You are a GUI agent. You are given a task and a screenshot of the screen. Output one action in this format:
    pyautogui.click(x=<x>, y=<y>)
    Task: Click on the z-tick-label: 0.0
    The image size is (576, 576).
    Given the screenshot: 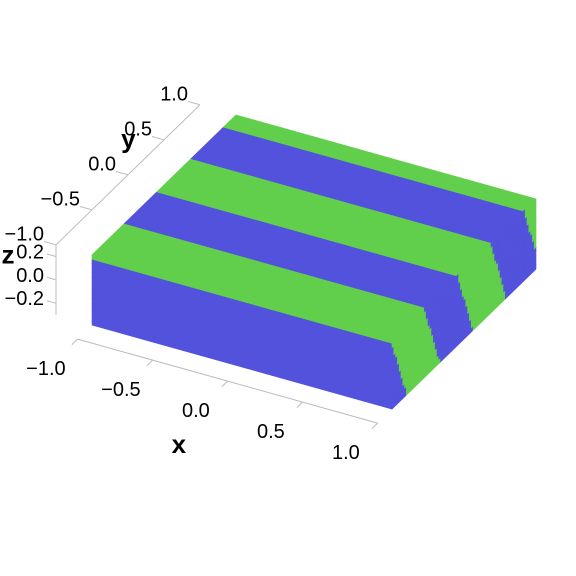 What is the action you would take?
    pyautogui.click(x=30, y=276)
    